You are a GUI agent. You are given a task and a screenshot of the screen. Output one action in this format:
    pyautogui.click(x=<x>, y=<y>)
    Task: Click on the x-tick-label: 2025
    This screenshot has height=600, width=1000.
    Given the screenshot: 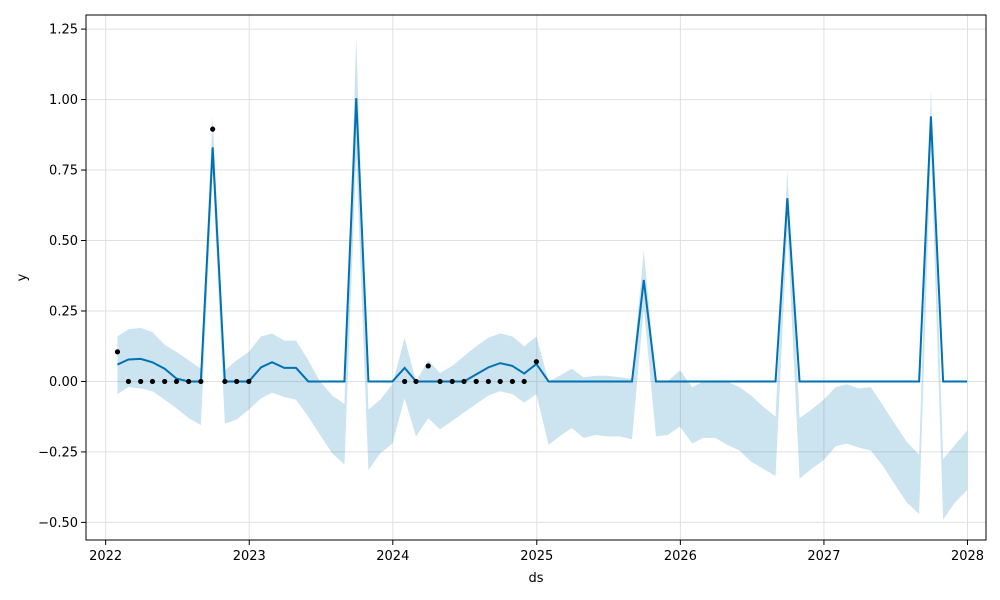 What is the action you would take?
    pyautogui.click(x=536, y=556)
    